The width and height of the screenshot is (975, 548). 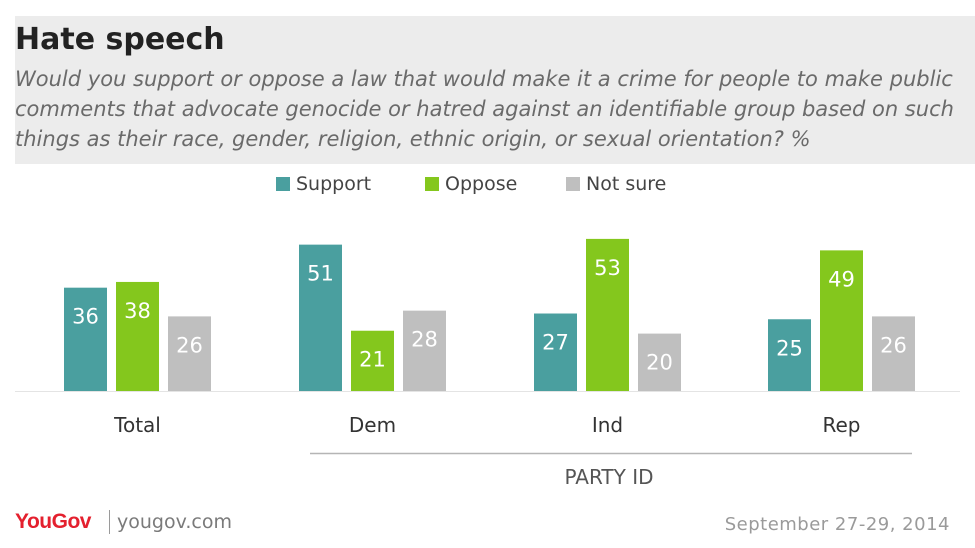 I want to click on bar-not-sure-total, so click(x=189, y=353).